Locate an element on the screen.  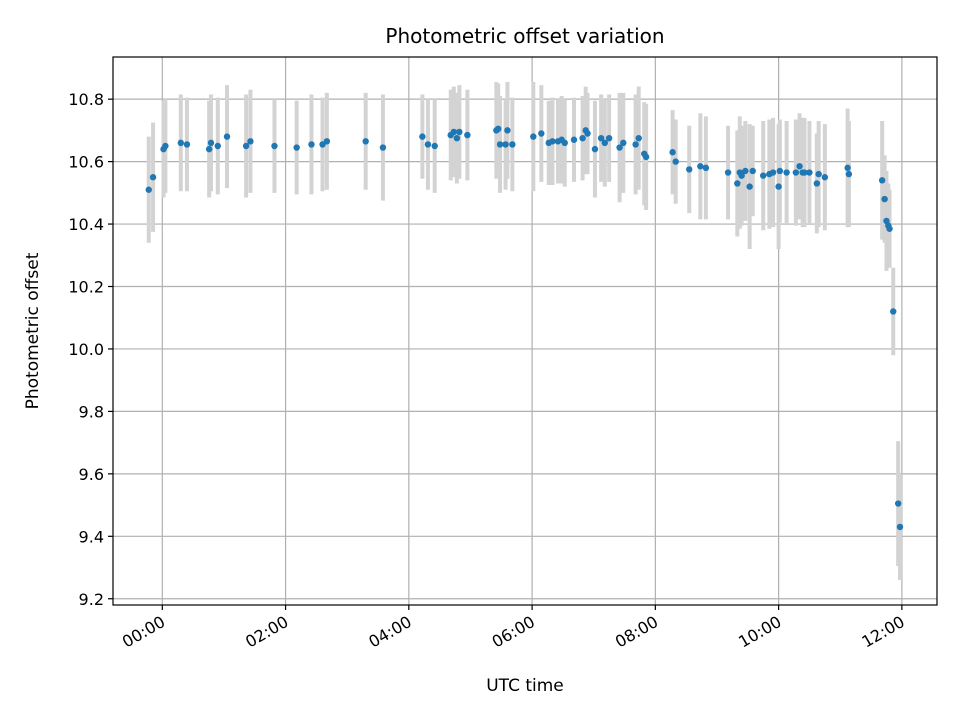
y-axis: 9.2 9.4 9.6 9.8 10.0 10.2 10.4 10.6 10.8 is located at coordinates (90, 349).